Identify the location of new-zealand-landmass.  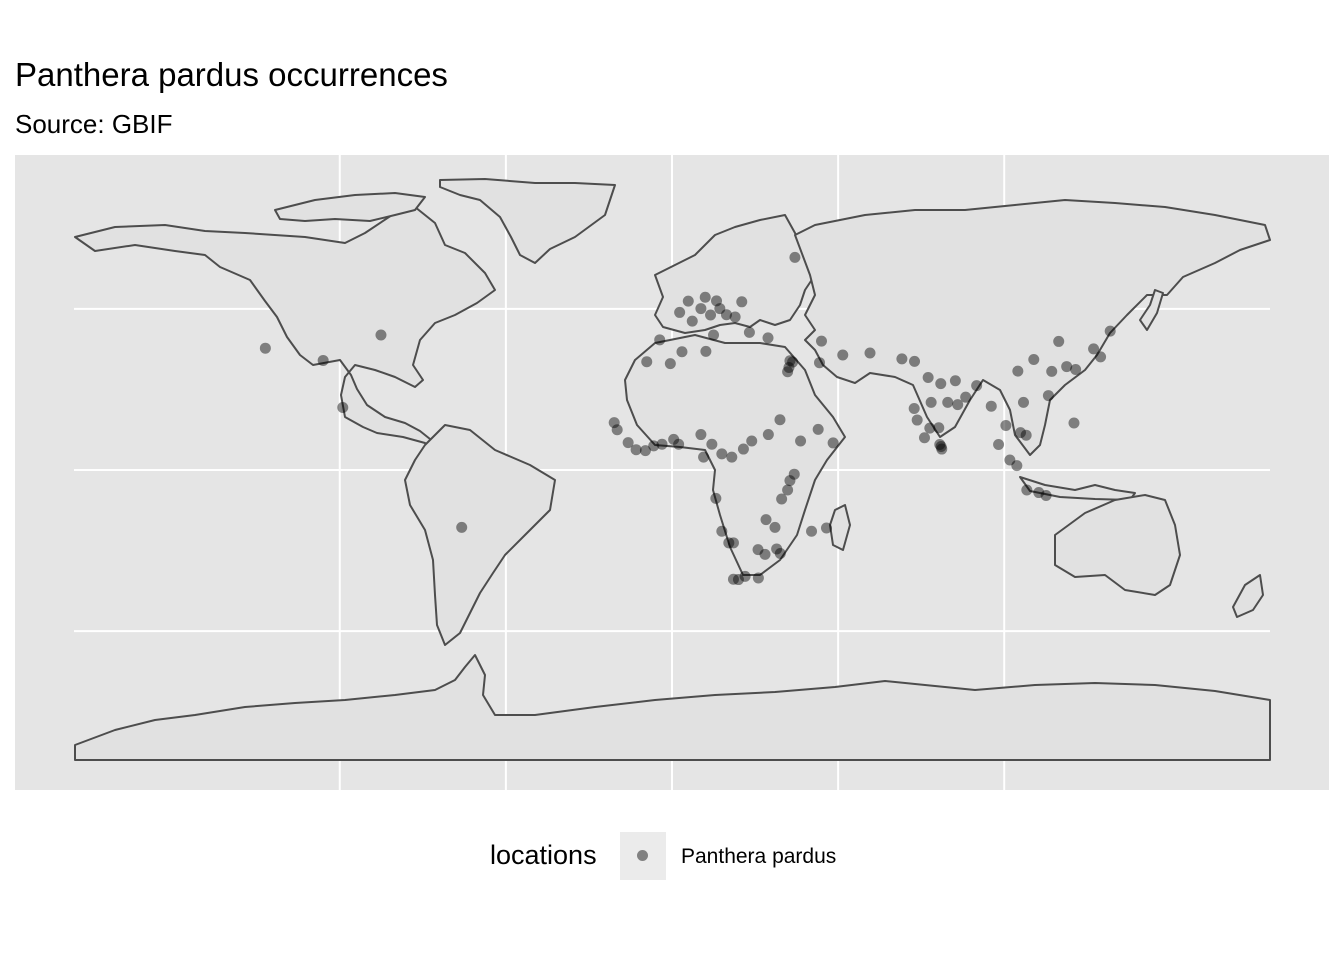
(1248, 596).